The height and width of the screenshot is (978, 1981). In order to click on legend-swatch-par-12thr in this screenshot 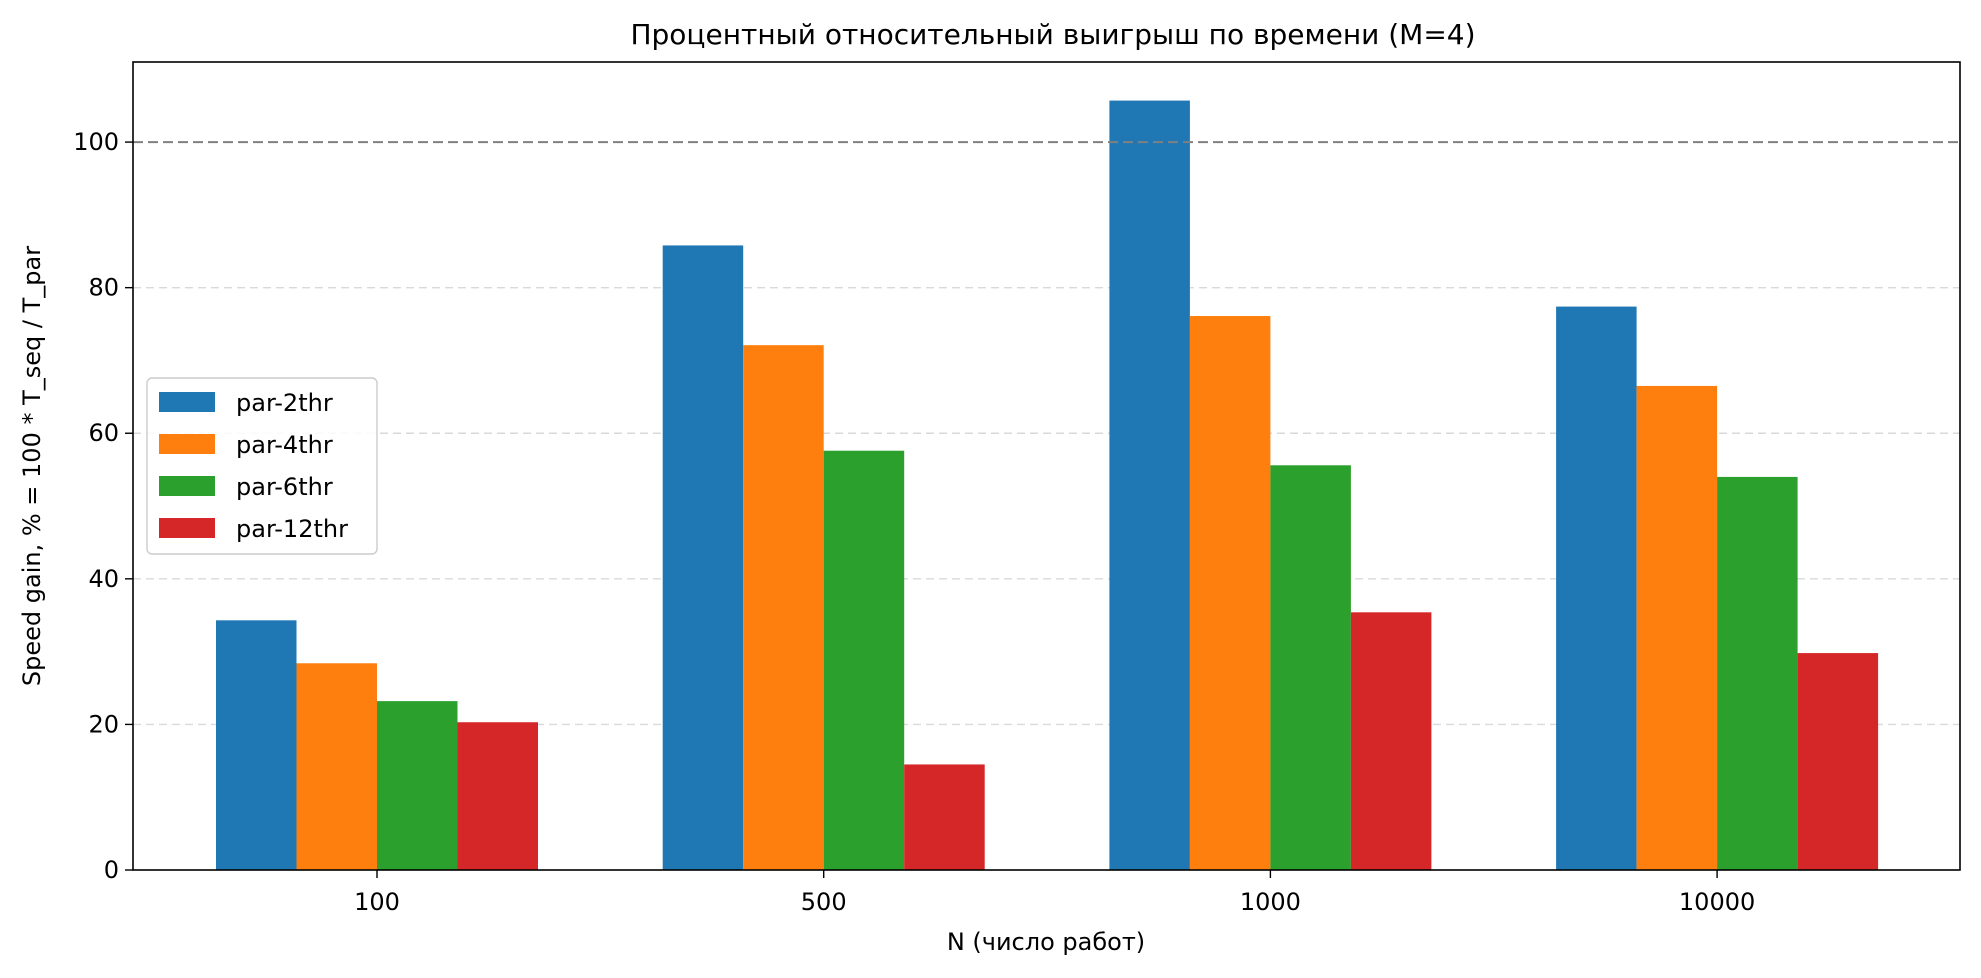, I will do `click(187, 528)`.